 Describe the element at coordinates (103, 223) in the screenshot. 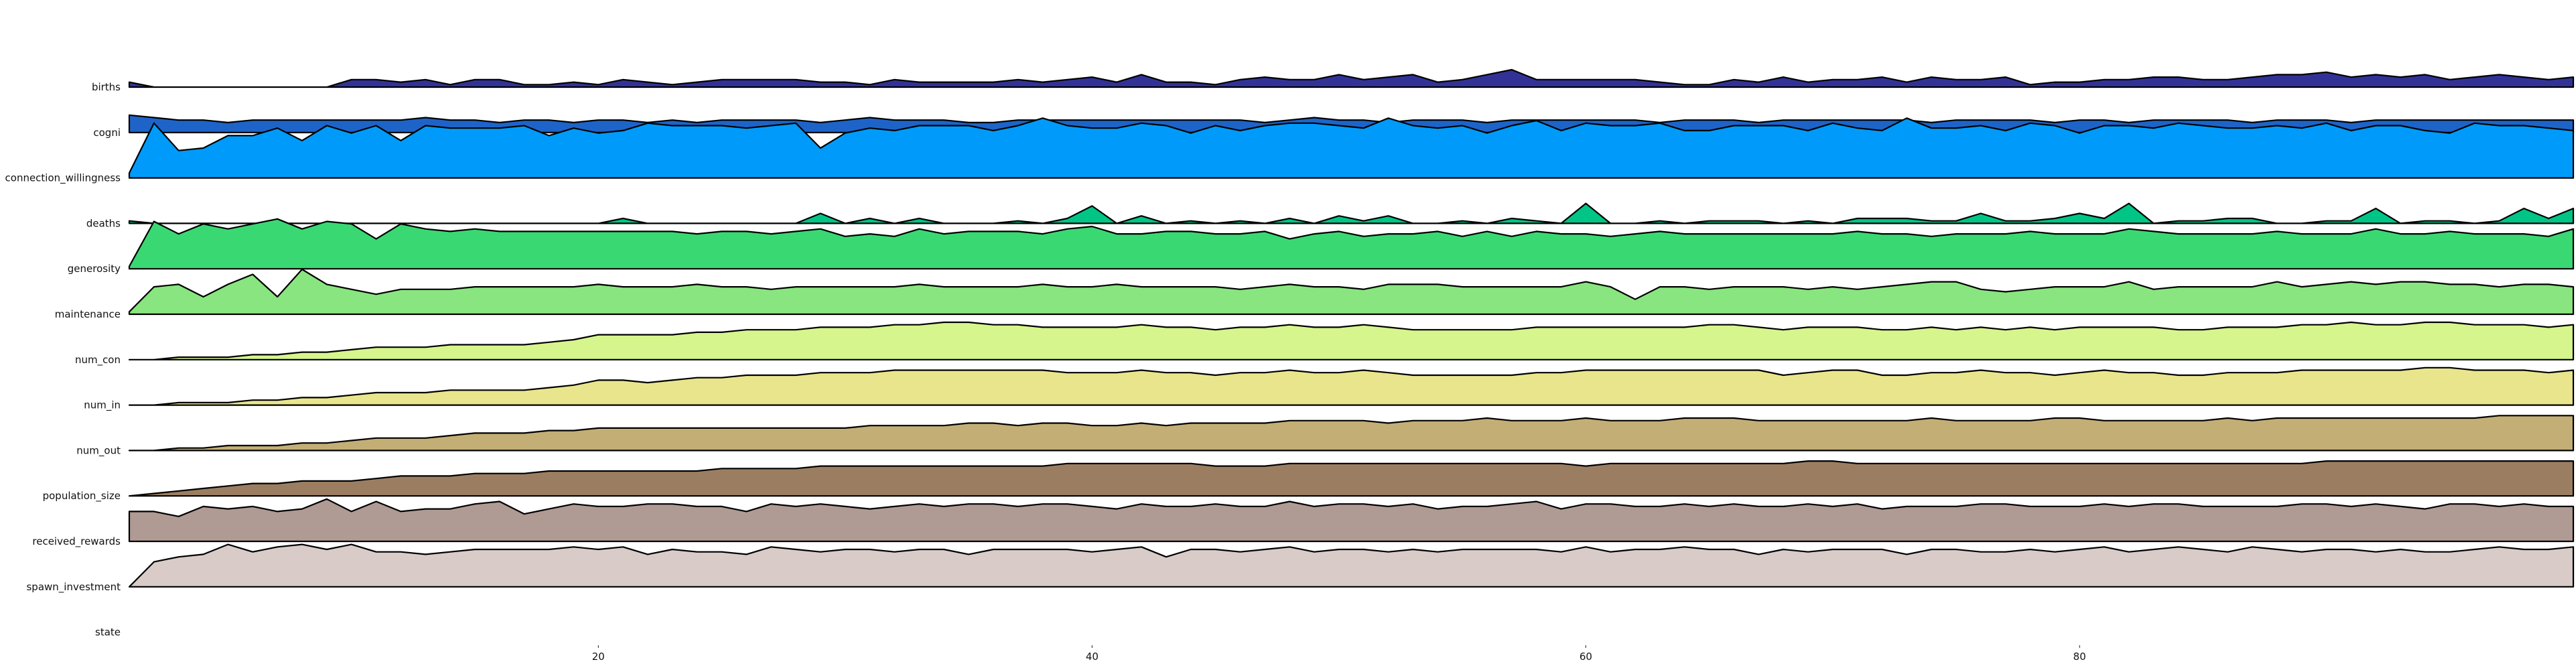

I see `row-label-deaths: deaths` at that location.